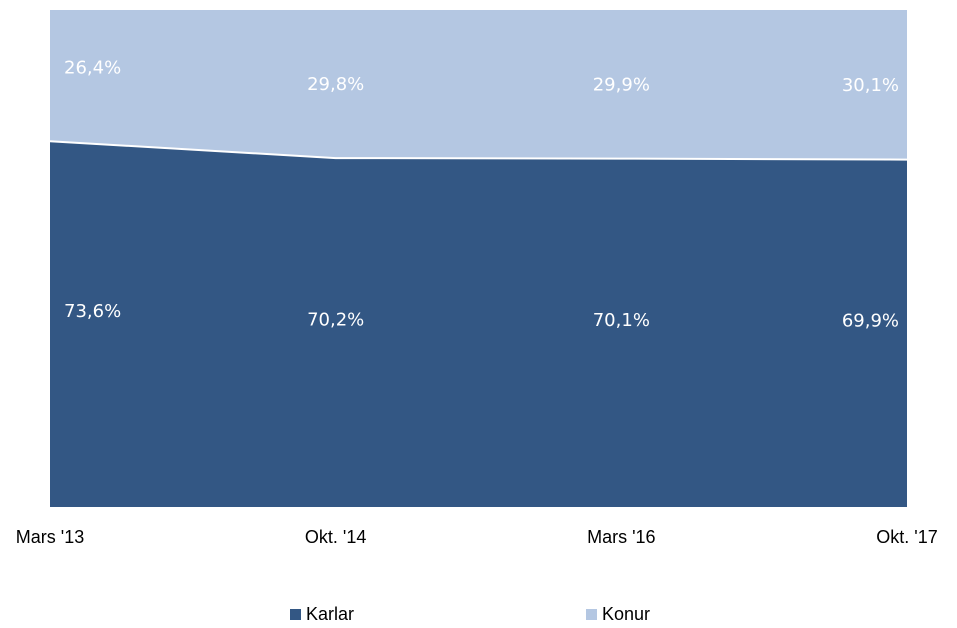  I want to click on legend-swatch-karlar, so click(295, 614).